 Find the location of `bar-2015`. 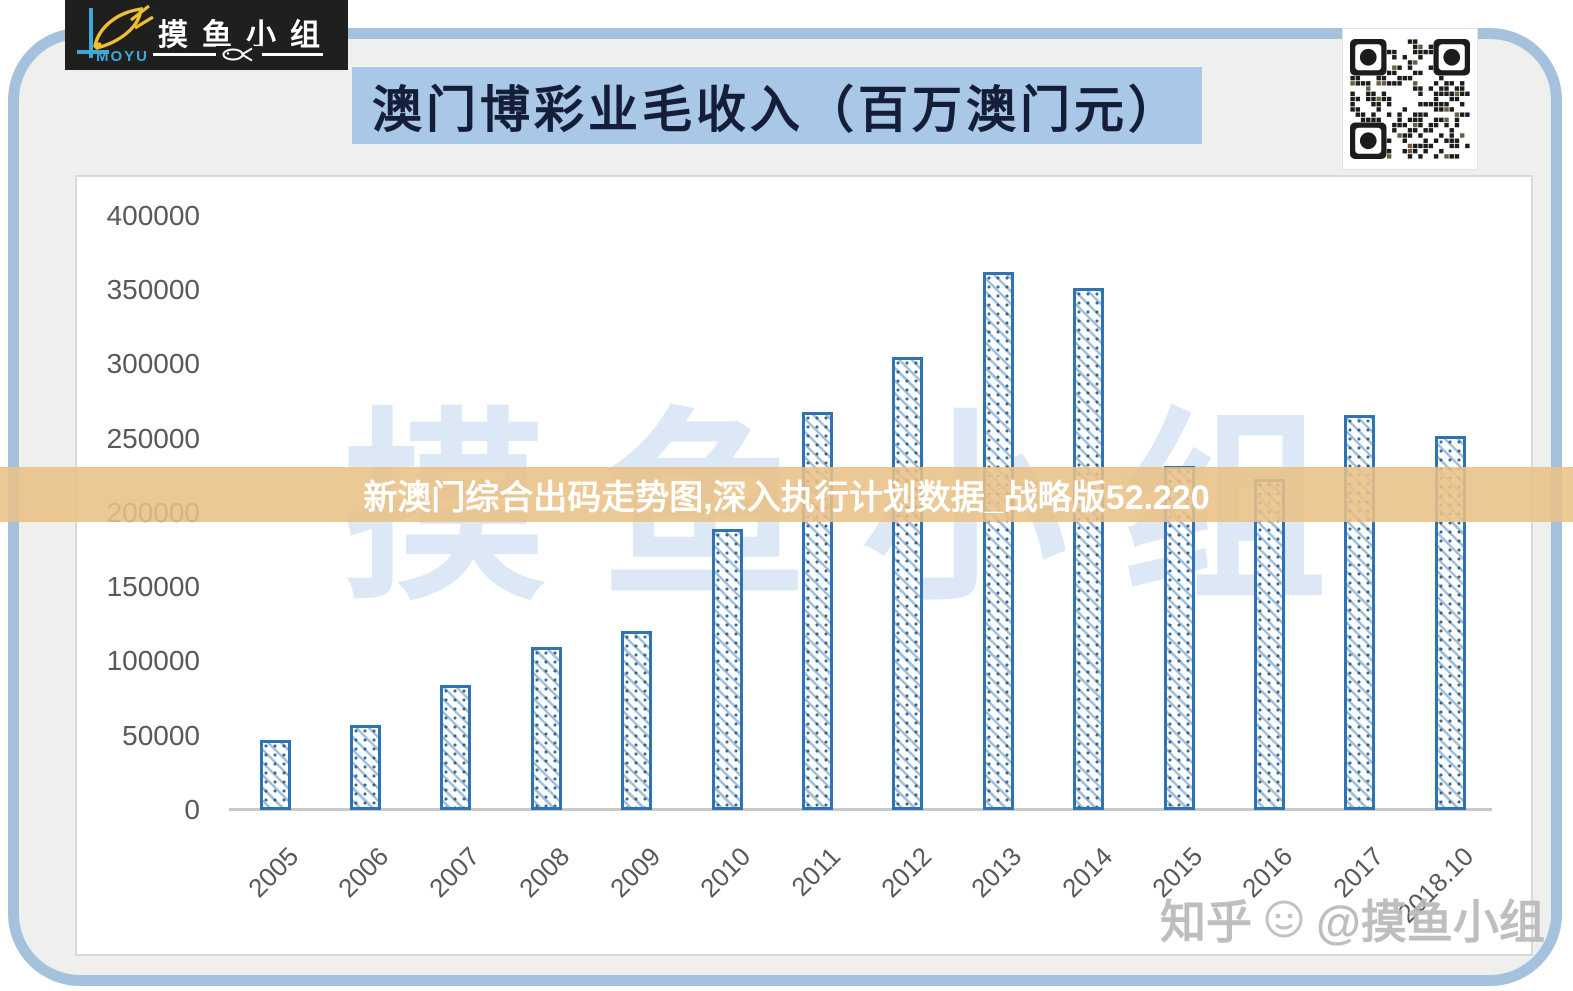

bar-2015 is located at coordinates (1179, 637).